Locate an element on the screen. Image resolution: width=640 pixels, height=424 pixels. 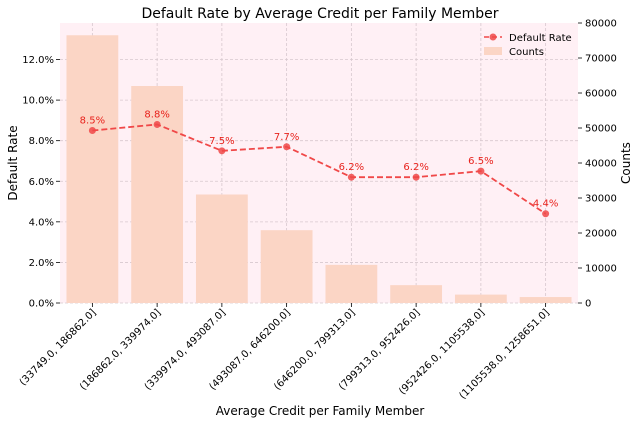
y-left-tick-label: 4.0% is located at coordinates (41, 222).